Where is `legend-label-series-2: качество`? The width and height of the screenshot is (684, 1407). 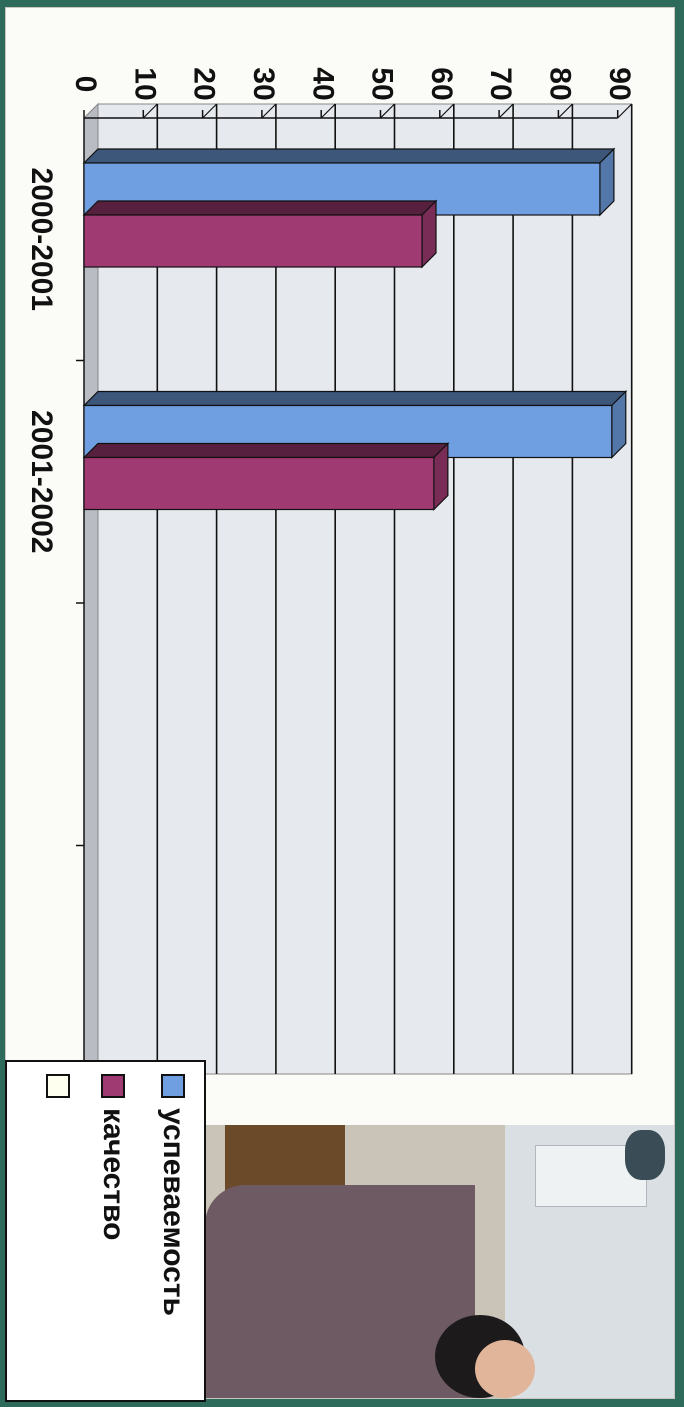 legend-label-series-2: качество is located at coordinates (113, 1174).